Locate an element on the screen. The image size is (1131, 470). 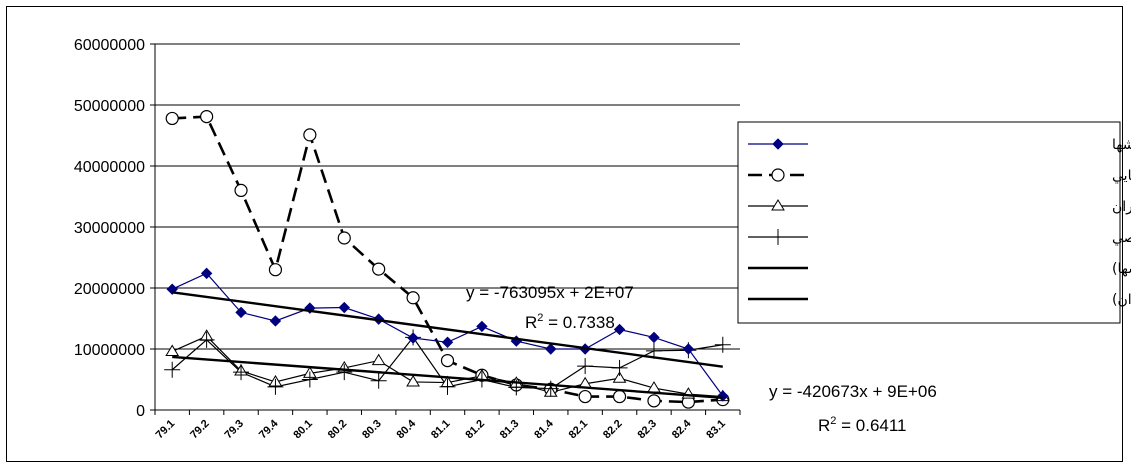
x-tick-label: 81.4 is located at coordinates (544, 429).